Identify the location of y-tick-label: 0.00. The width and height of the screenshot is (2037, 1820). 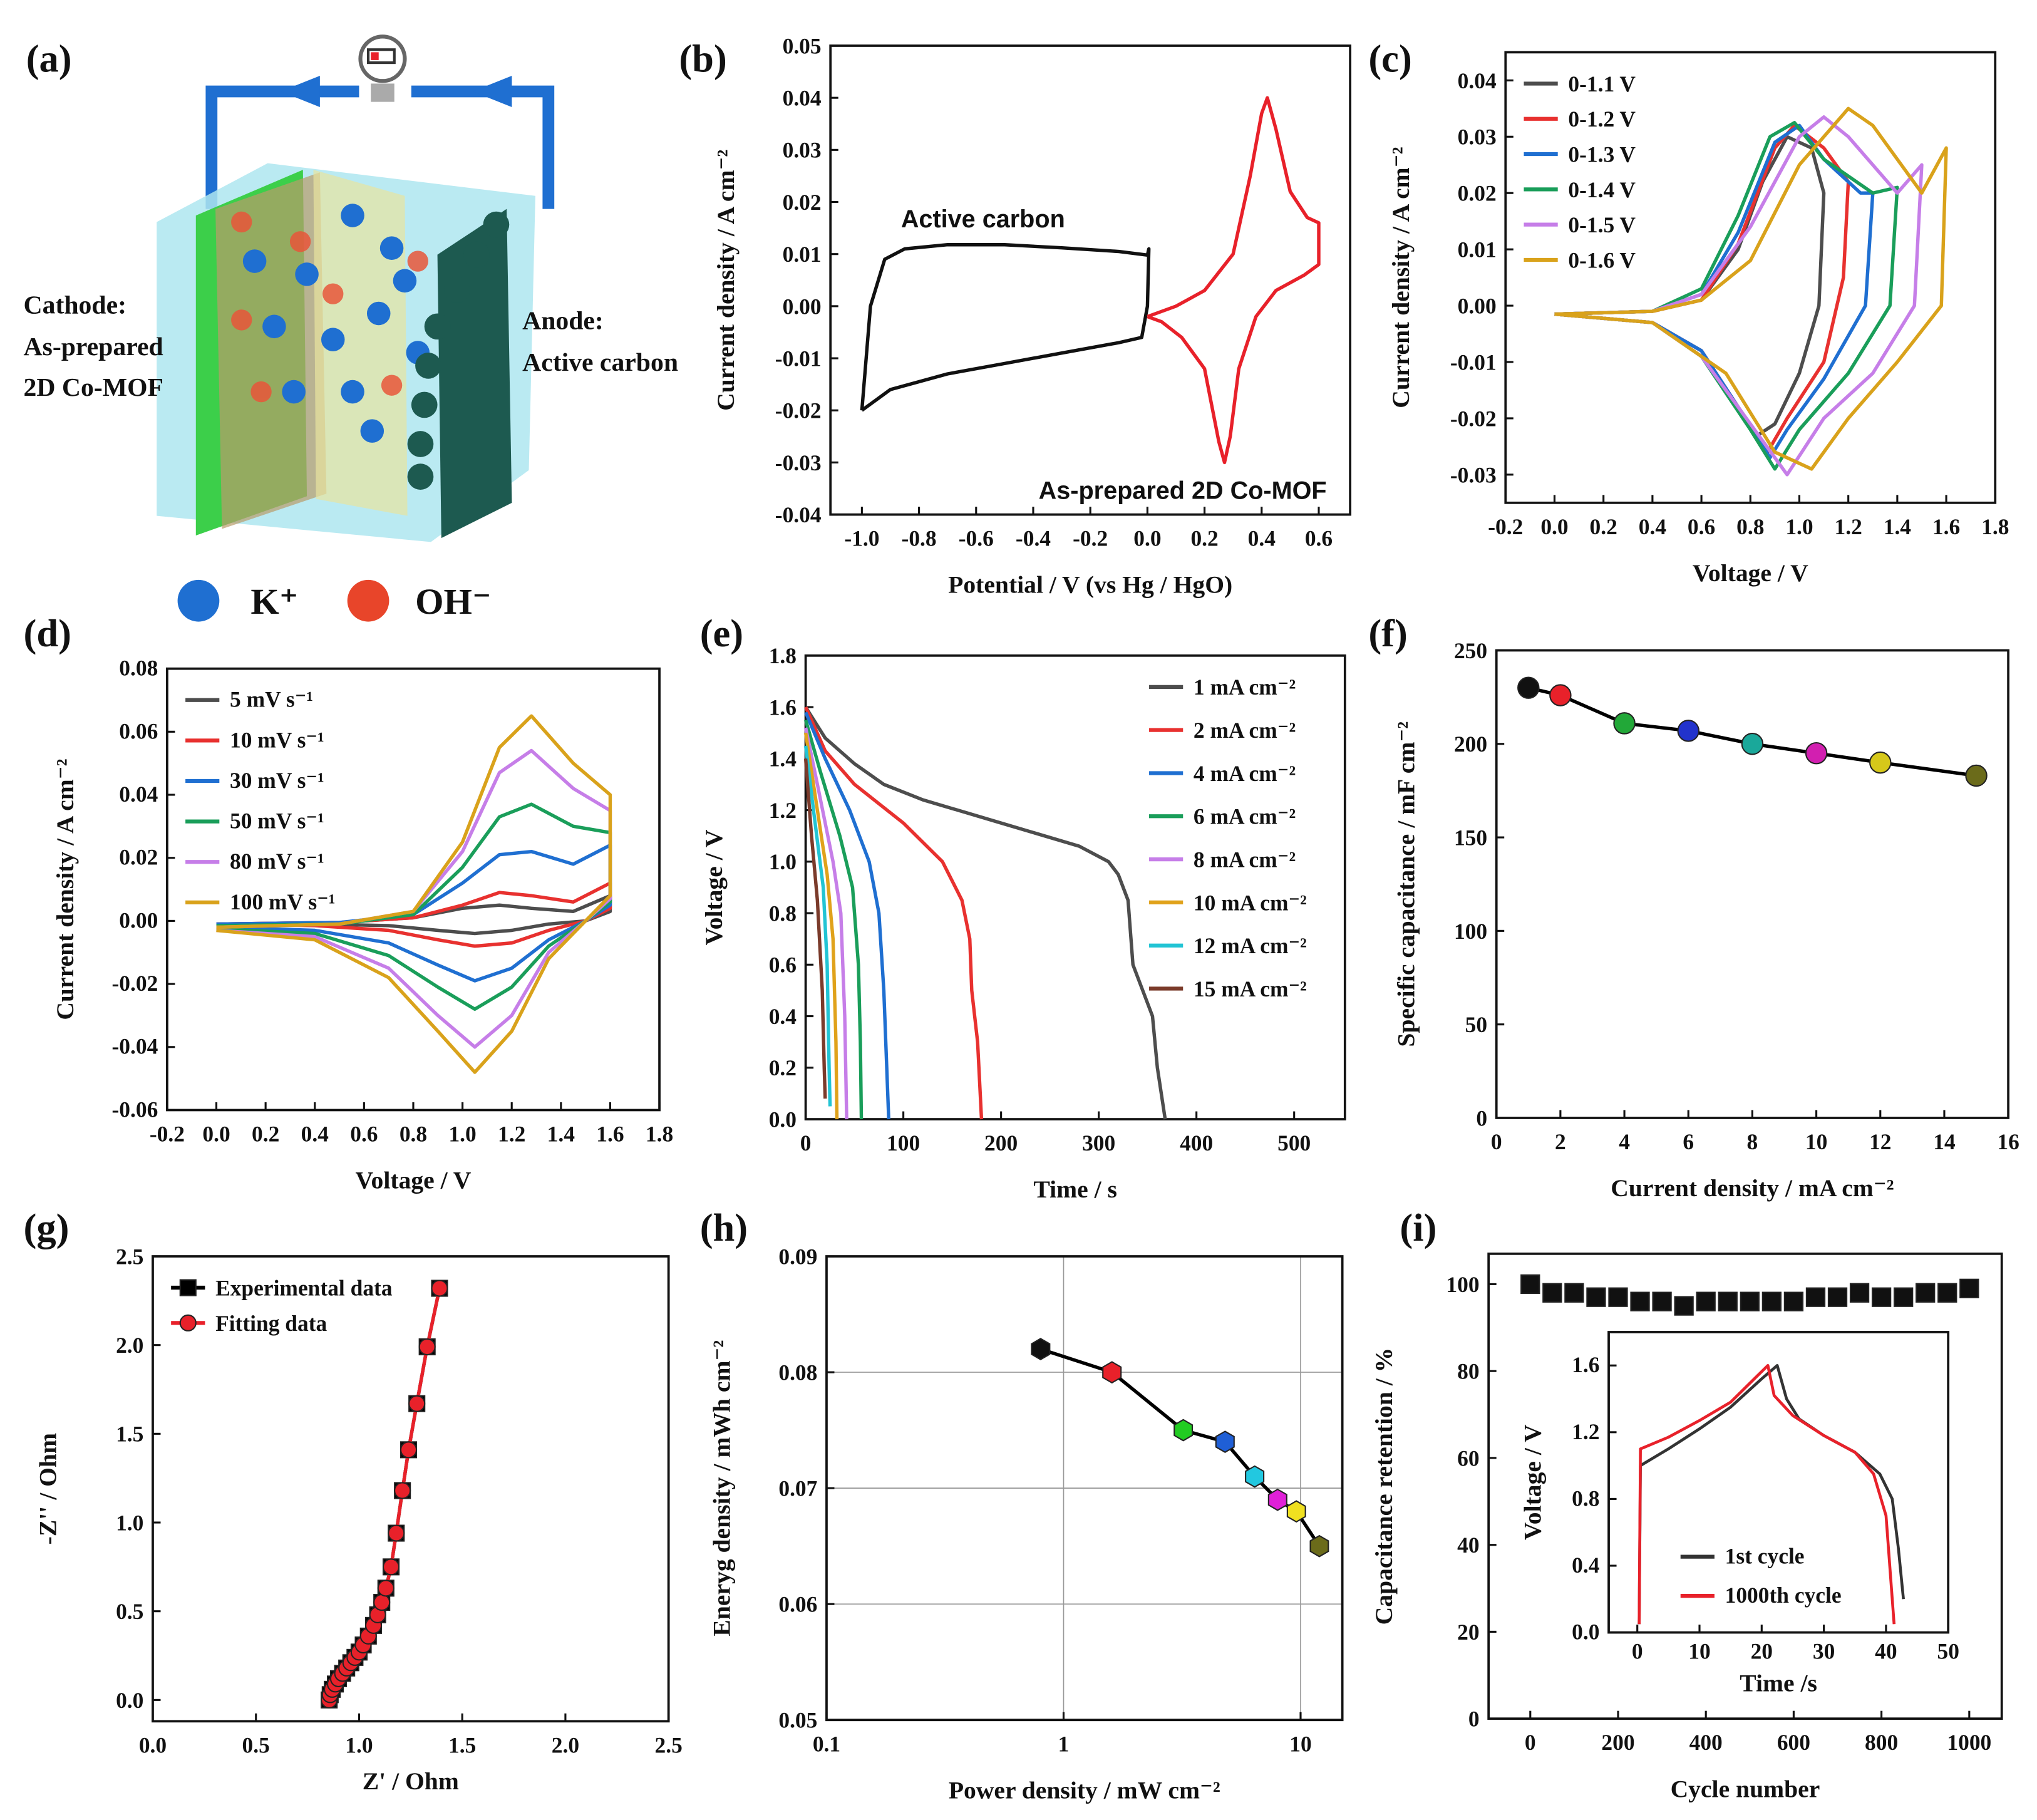
(1477, 306).